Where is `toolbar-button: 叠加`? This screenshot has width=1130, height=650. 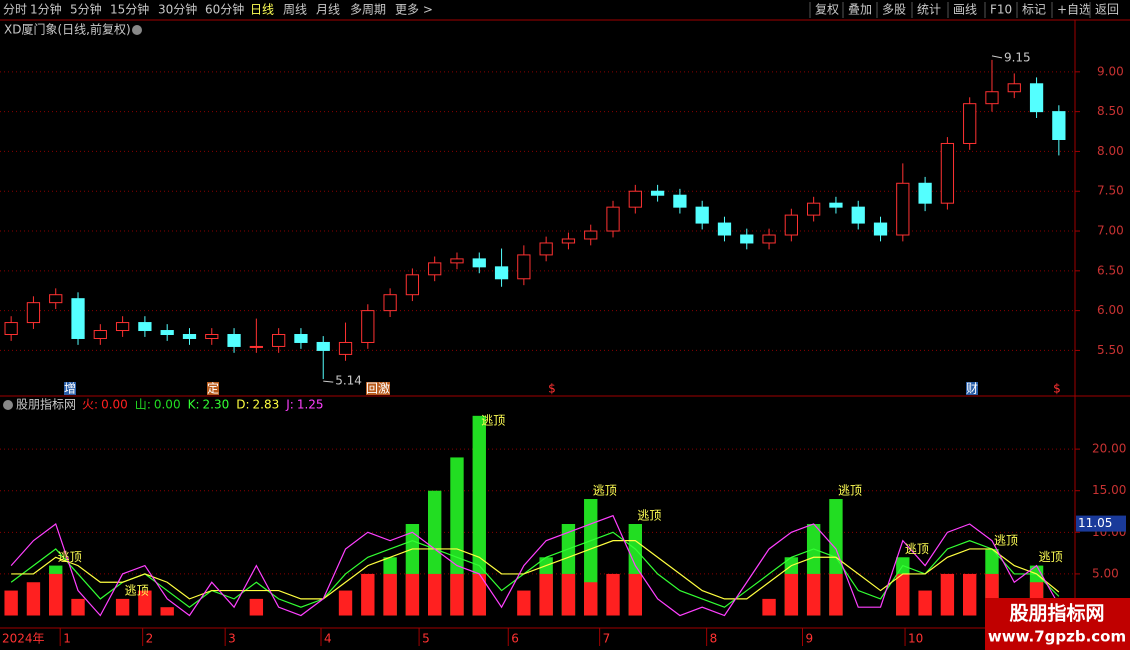
toolbar-button: 叠加 is located at coordinates (860, 10).